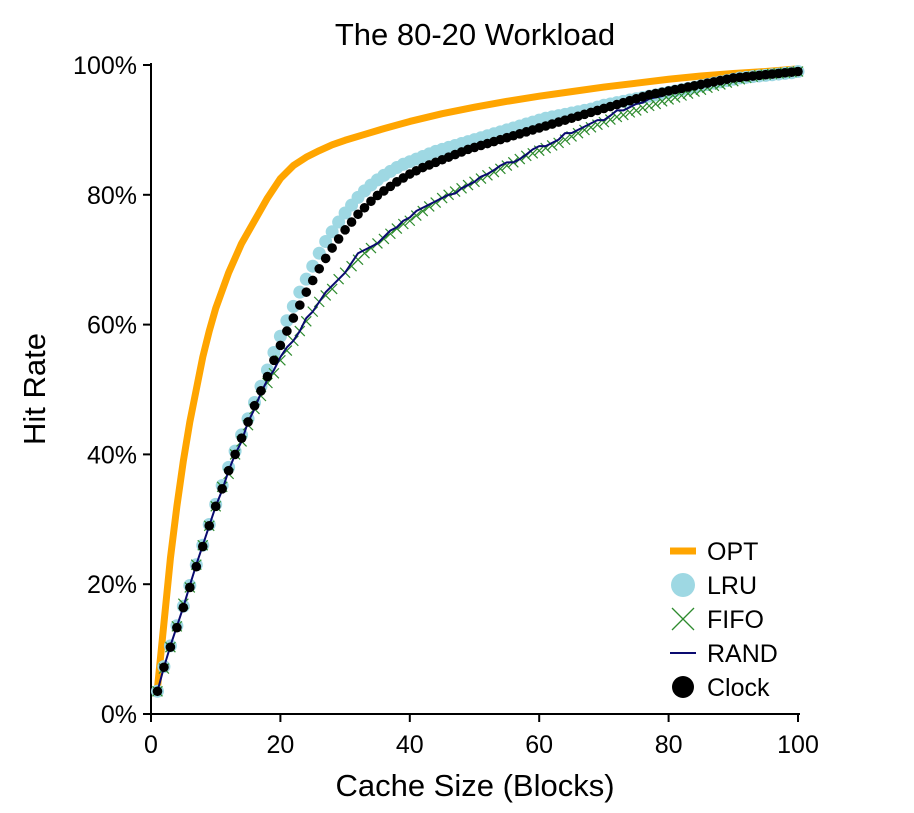 The image size is (914, 813). I want to click on legend-label-rand: RAND, so click(742, 654).